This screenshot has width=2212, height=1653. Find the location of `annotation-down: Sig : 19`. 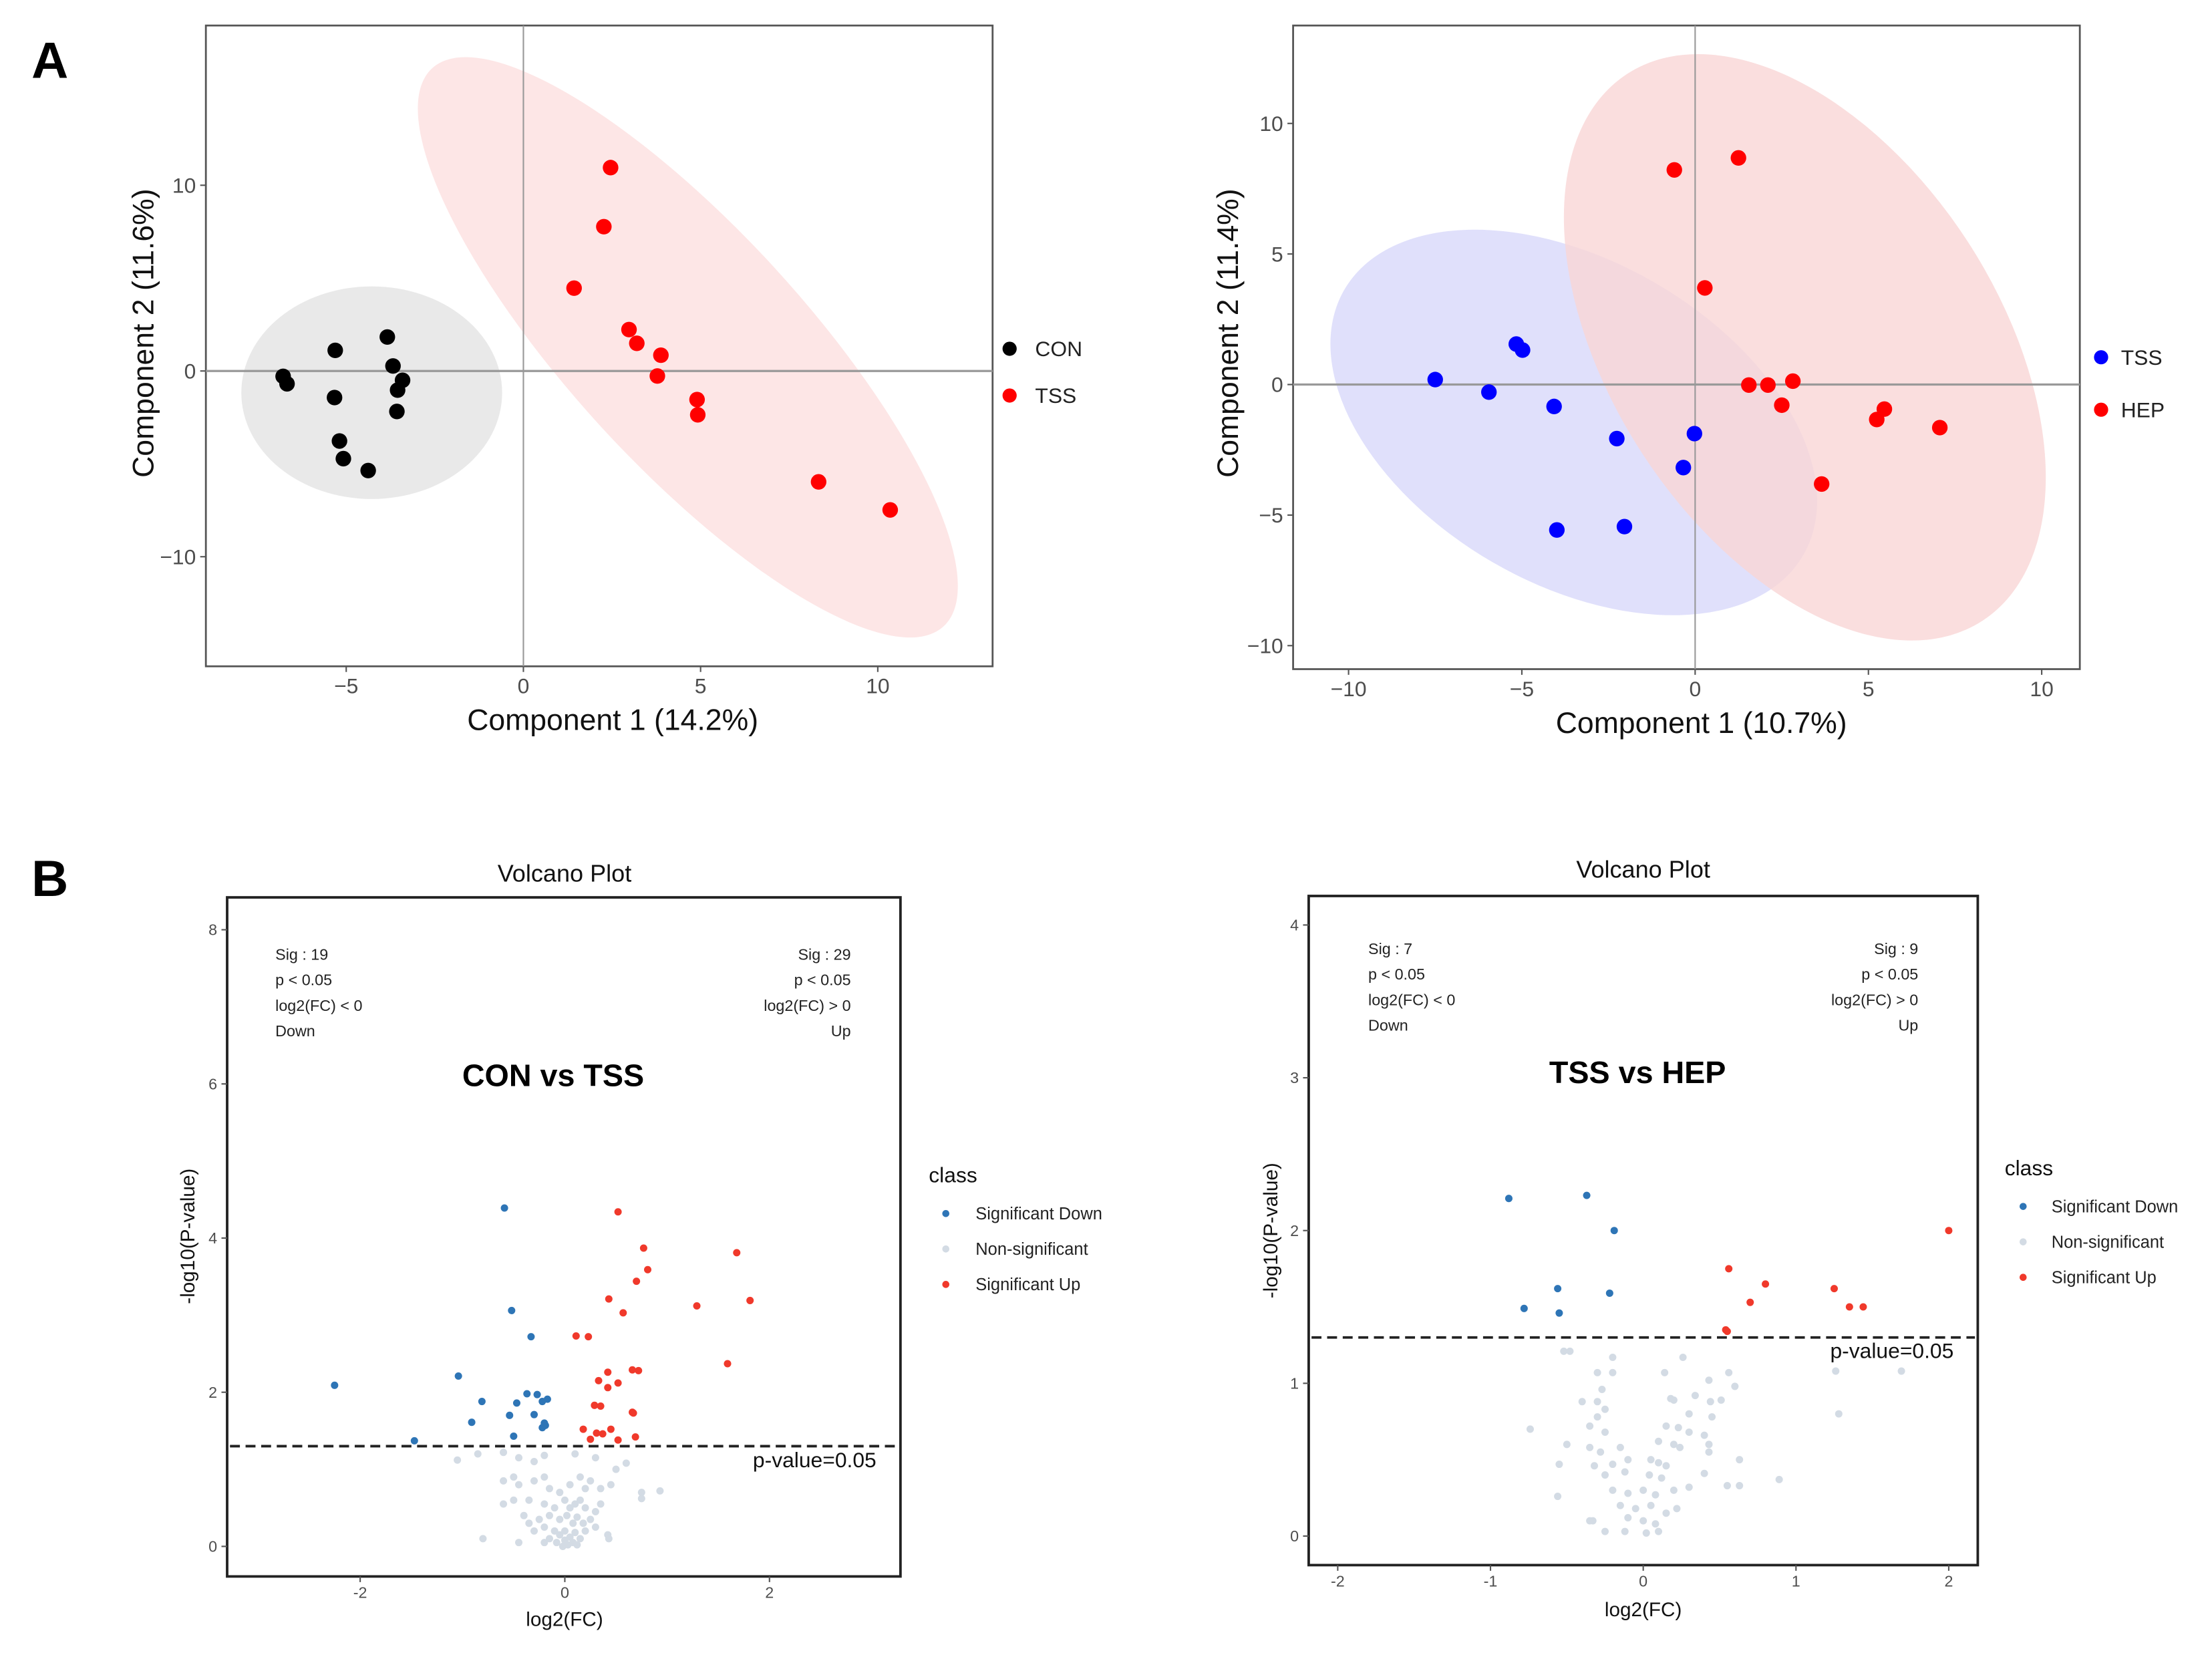

annotation-down: Sig : 19 is located at coordinates (301, 954).